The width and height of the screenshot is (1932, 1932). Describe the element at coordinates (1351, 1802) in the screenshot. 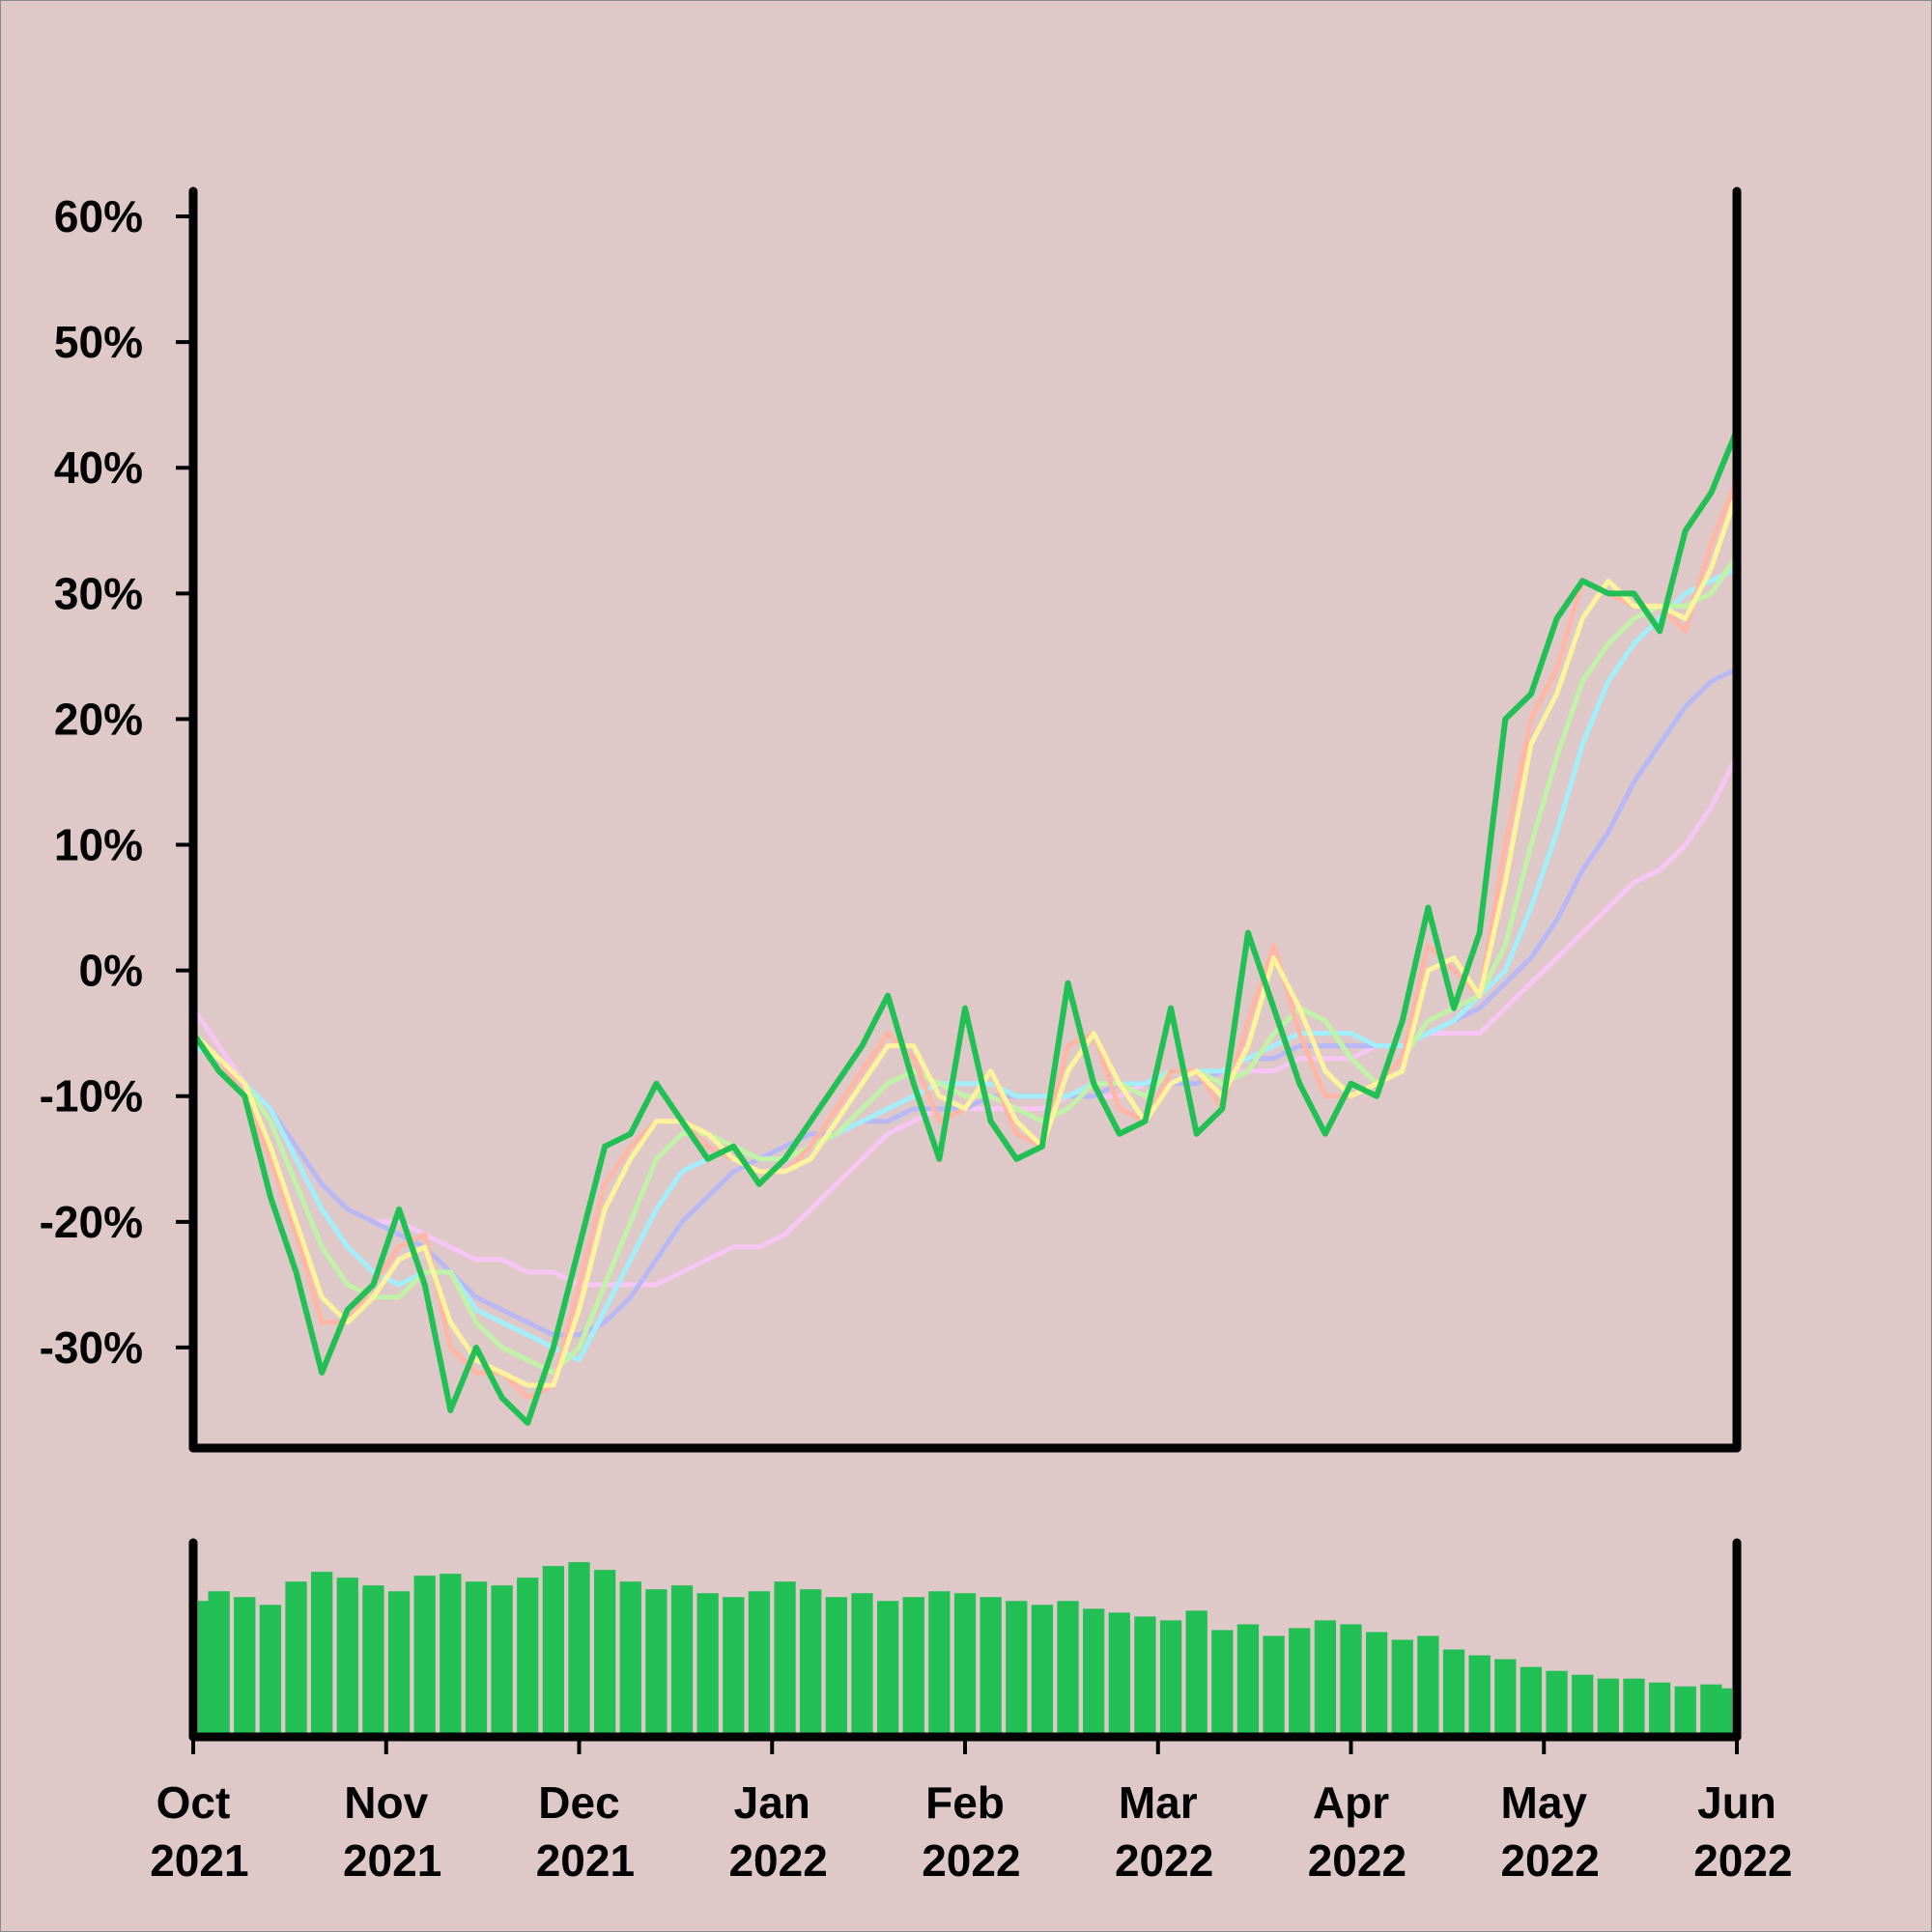

I see `x-tick-label-line: Apr` at that location.